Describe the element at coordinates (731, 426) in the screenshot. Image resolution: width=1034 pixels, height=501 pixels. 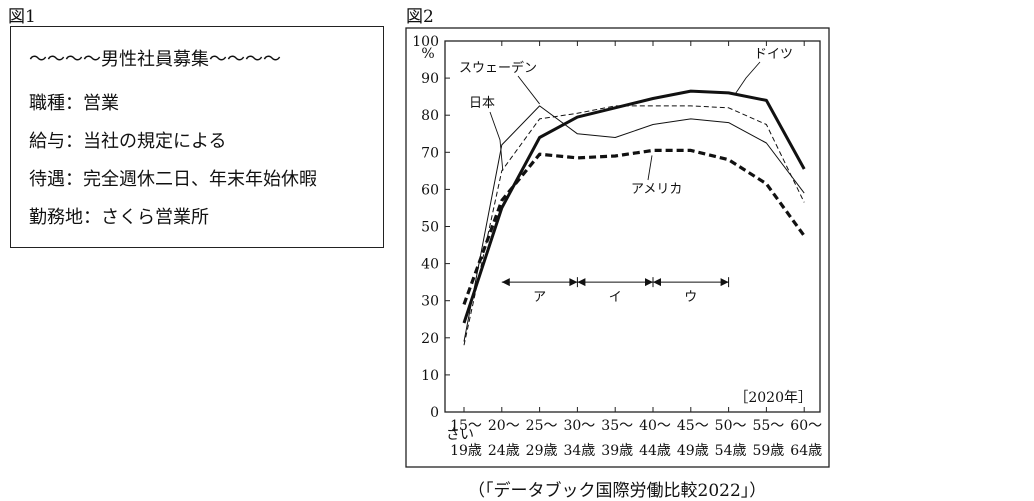
I see `x-tick-label: 50～` at that location.